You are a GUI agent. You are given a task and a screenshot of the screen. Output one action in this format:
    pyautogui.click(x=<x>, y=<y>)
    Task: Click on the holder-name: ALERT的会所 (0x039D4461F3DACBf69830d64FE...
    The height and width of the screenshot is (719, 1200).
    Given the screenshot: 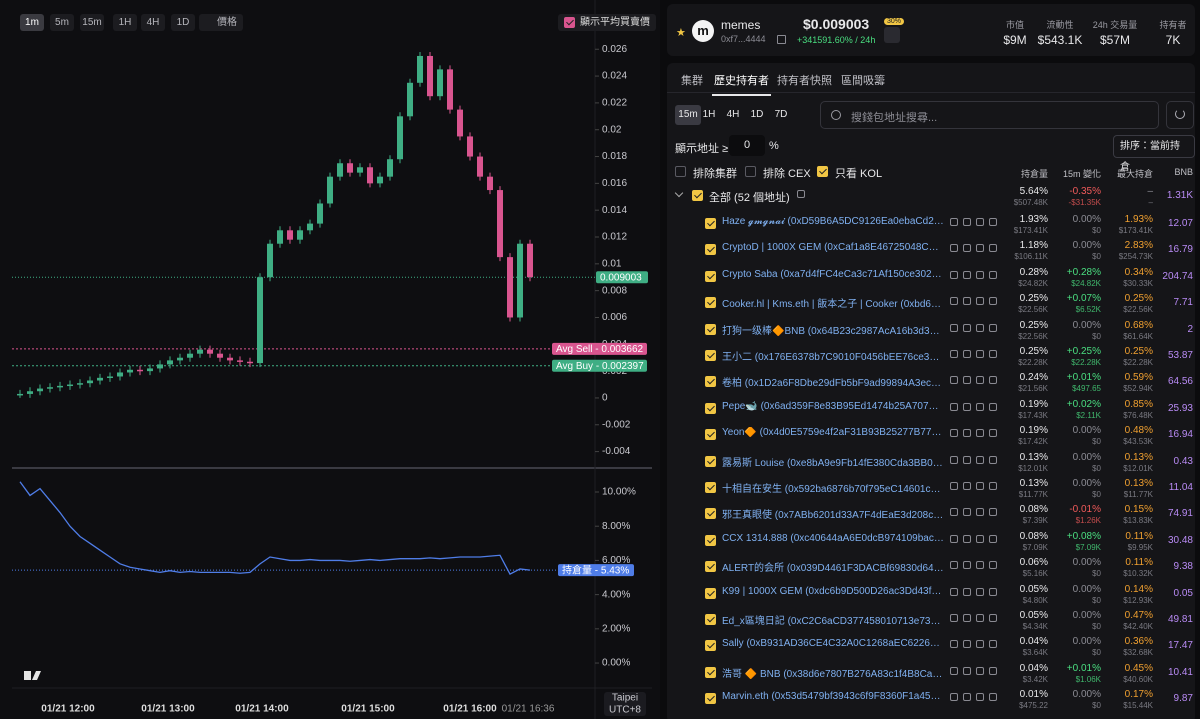 What is the action you would take?
    pyautogui.click(x=833, y=569)
    